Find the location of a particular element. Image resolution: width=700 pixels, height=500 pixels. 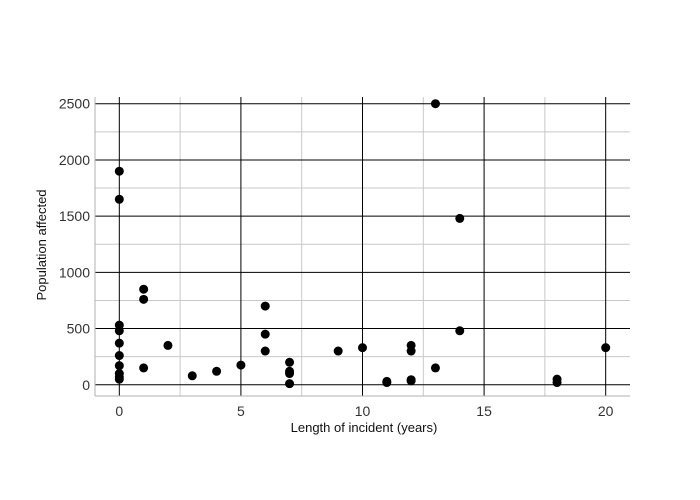

y-tick-label: 1000 is located at coordinates (74, 272).